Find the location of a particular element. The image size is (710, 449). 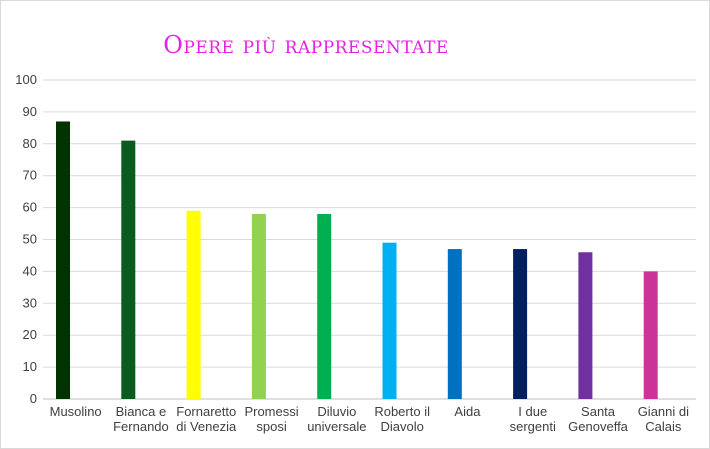

x-category-label: Diluvio universale is located at coordinates (336, 419).